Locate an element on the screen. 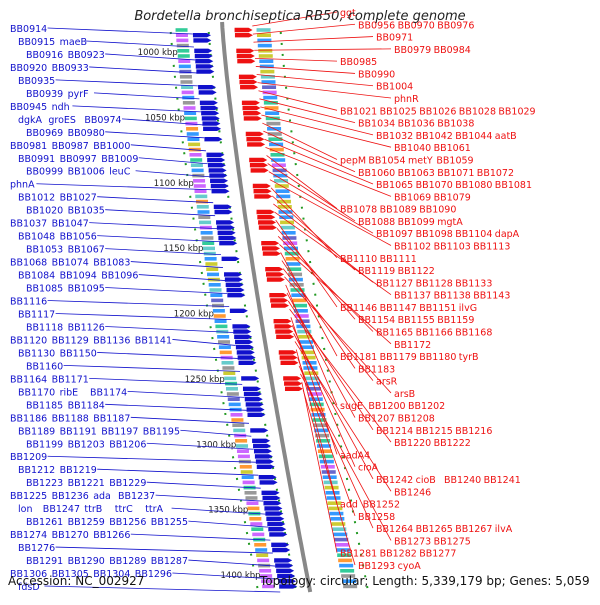 This screenshot has height=605, width=600. right-label-row: BB1034 BB1036 BB1038 is located at coordinates (366, 114).